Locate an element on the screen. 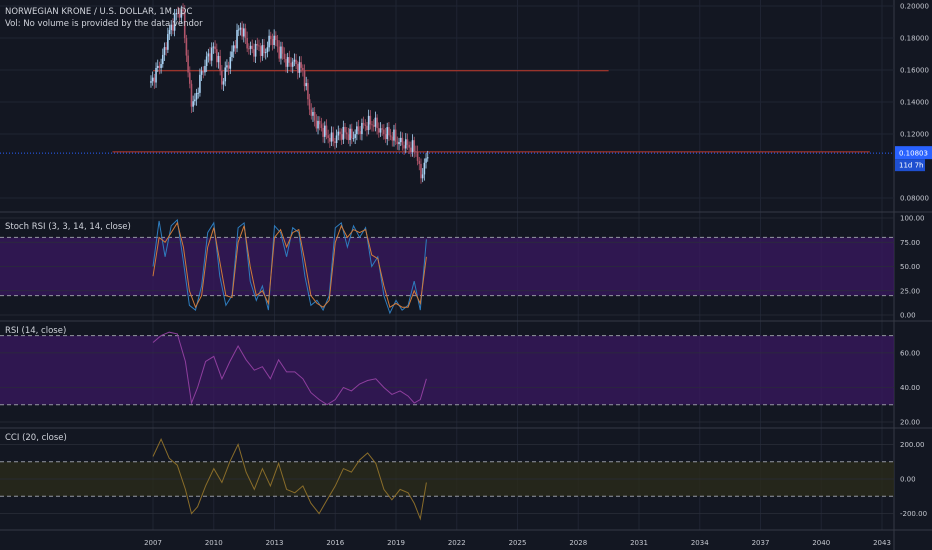 Image resolution: width=932 pixels, height=550 pixels. cci-legend: CCI (20, close) is located at coordinates (36, 438).